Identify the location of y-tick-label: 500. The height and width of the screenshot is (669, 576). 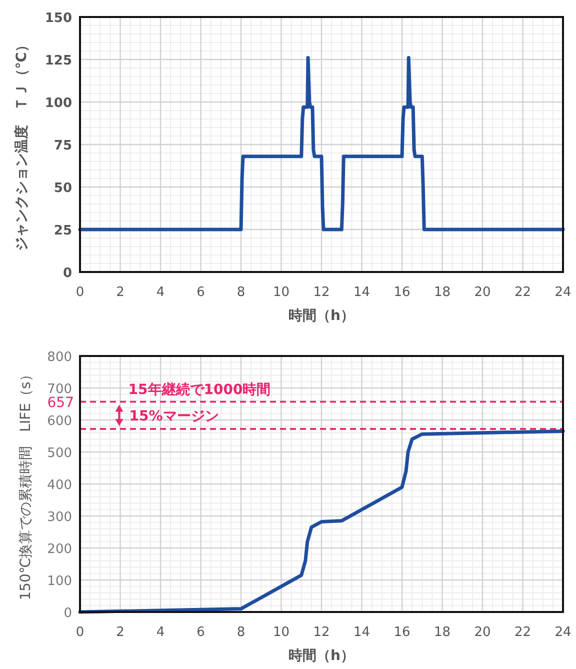
(59, 453).